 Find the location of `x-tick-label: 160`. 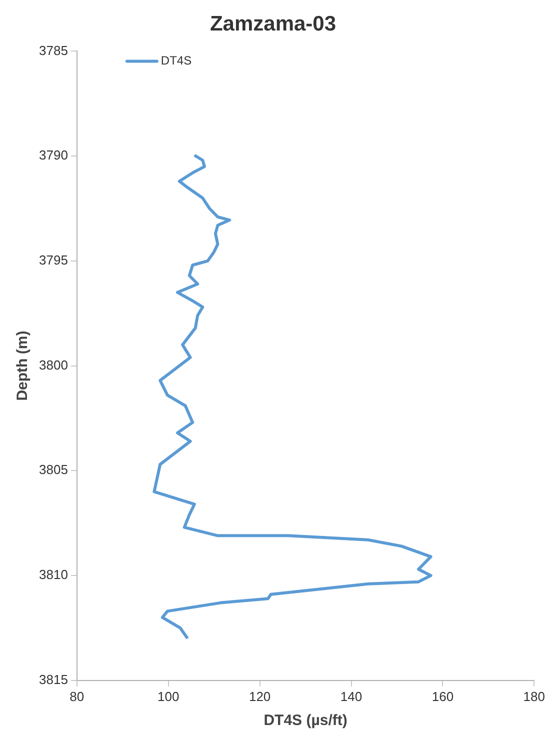

x-tick-label: 160 is located at coordinates (443, 696).